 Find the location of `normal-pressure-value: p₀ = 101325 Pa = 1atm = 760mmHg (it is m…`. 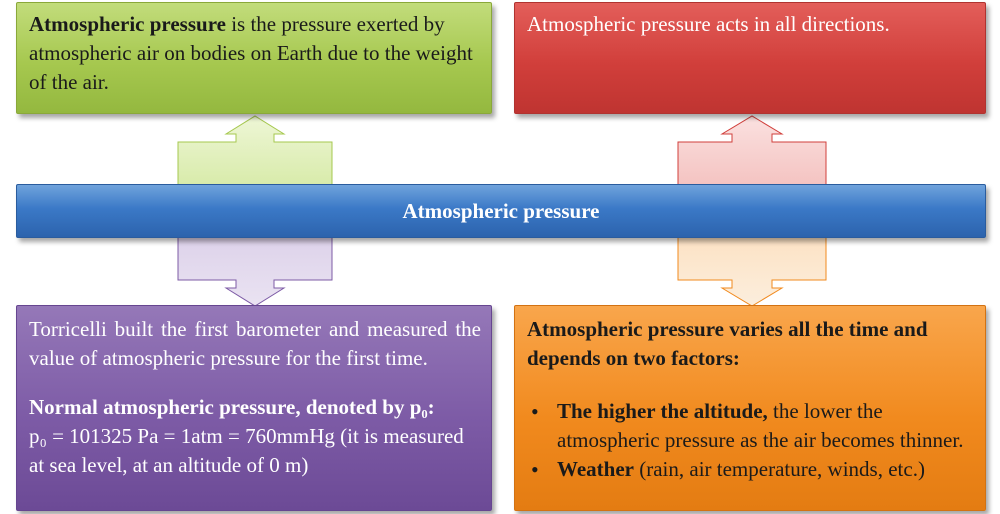

normal-pressure-value: p₀ = 101325 Pa = 1atm = 760mmHg (it is m… is located at coordinates (246, 450).